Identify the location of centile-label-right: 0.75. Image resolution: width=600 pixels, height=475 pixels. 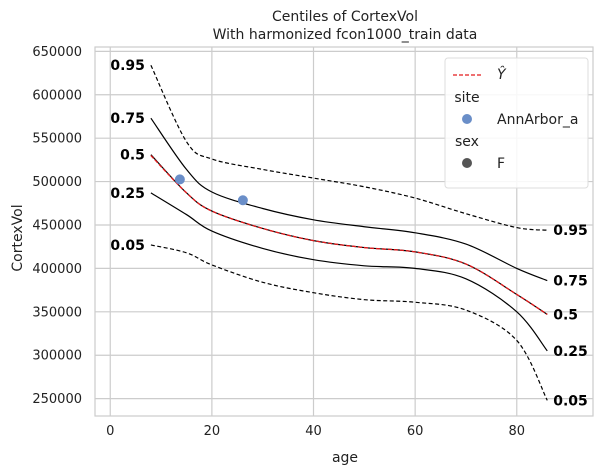
(570, 282).